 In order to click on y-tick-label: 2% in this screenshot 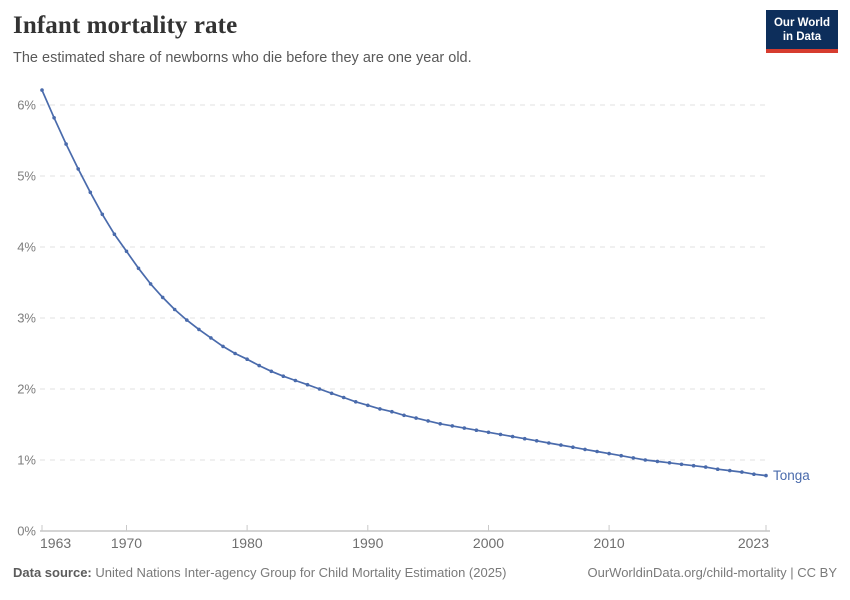, I will do `click(26, 389)`.